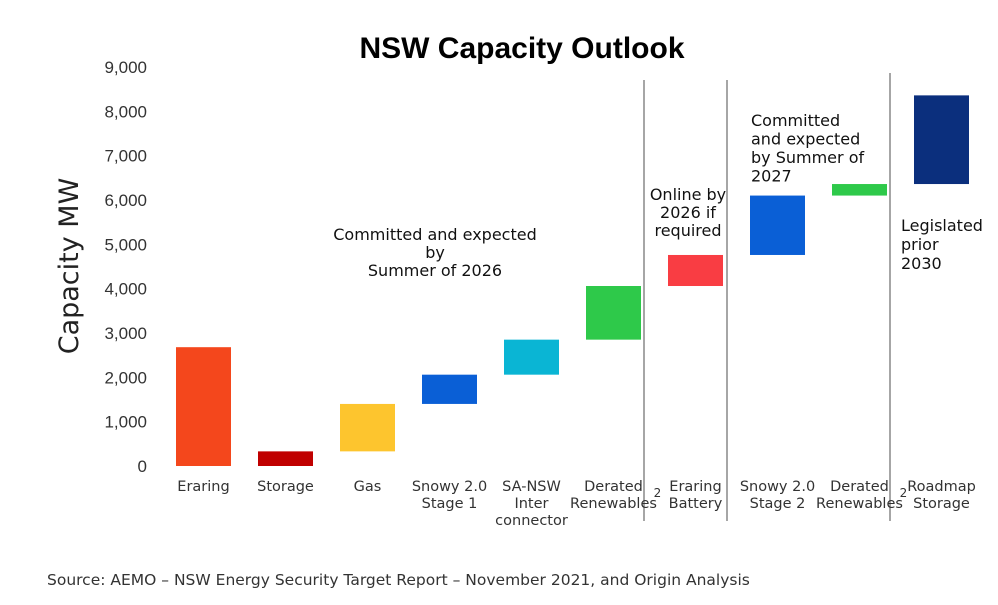 Image resolution: width=998 pixels, height=605 pixels. Describe the element at coordinates (688, 212) in the screenshot. I see `annotation-text: 2026 if` at that location.